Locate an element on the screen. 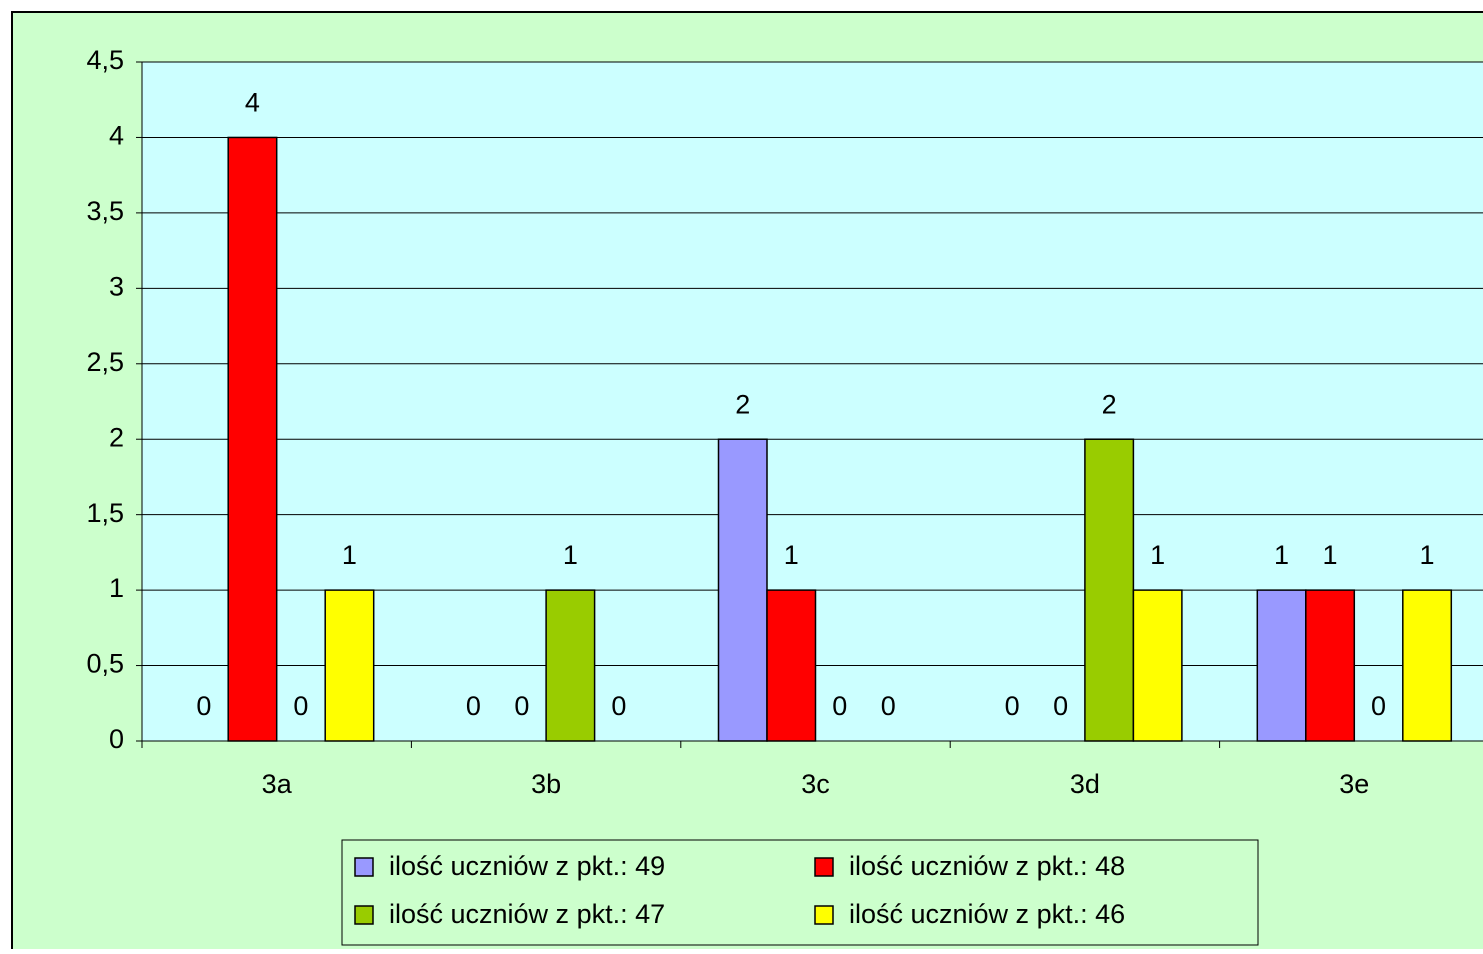 The height and width of the screenshot is (954, 1483). legend-label: ilość uczniów z pkt.: 46 is located at coordinates (987, 914).